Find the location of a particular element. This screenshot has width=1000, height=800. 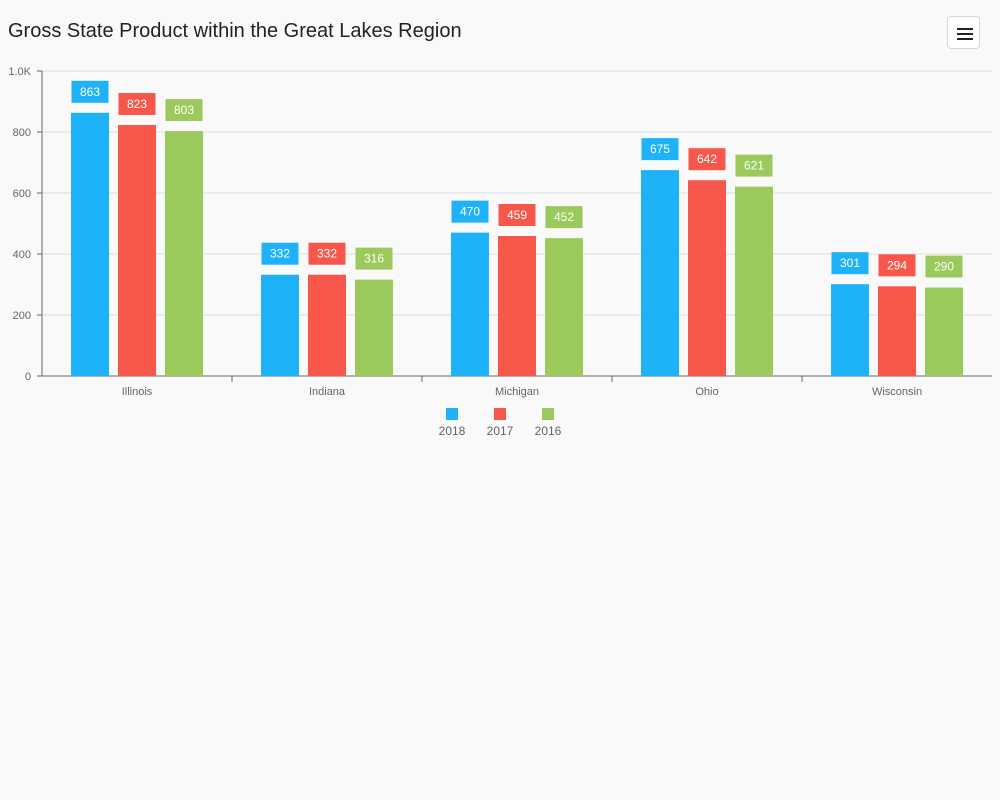

legend-label: 2016 is located at coordinates (548, 431).